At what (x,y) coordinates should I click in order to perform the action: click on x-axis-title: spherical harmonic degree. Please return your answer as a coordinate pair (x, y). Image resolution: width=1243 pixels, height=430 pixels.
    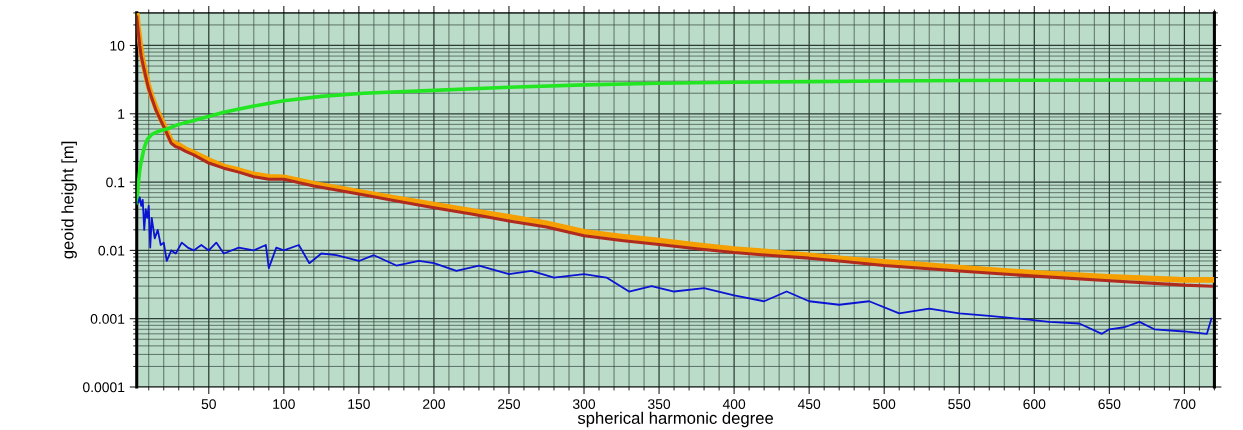
    Looking at the image, I should click on (675, 419).